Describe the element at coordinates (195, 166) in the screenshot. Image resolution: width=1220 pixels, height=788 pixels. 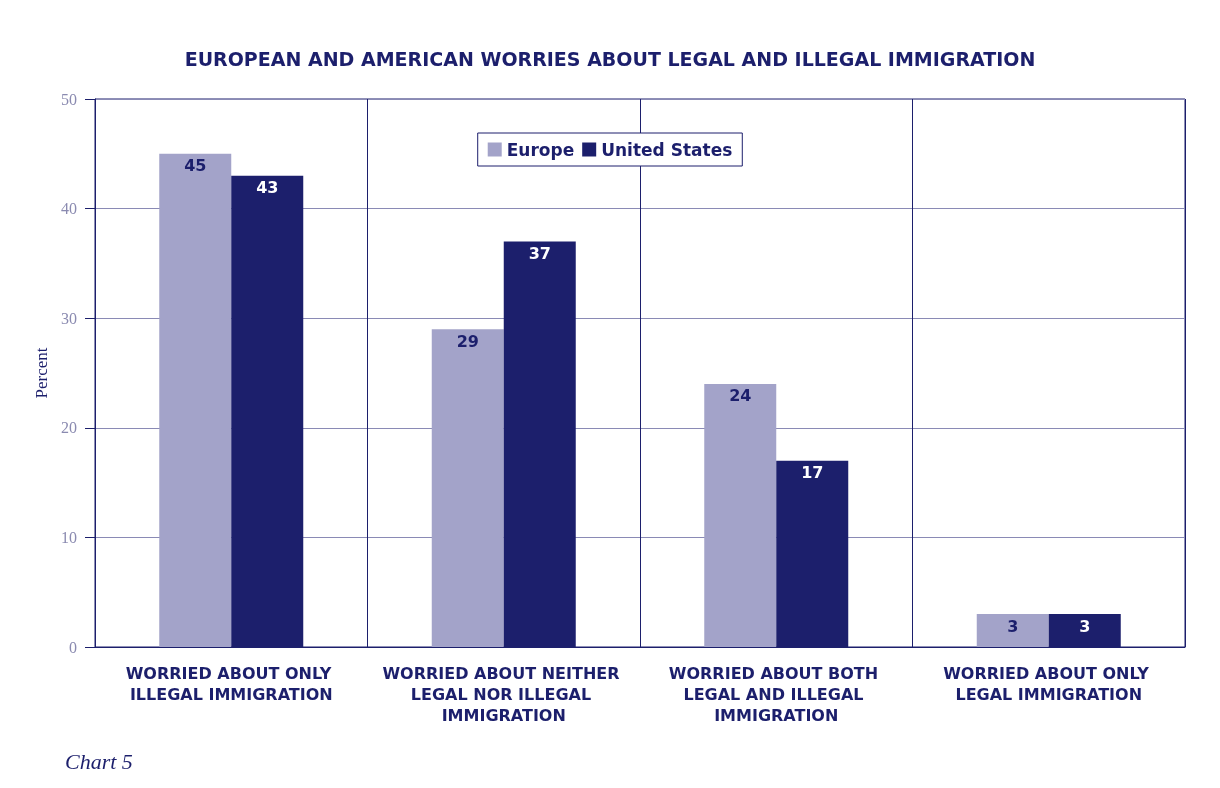
I see `data-label: 45` at that location.